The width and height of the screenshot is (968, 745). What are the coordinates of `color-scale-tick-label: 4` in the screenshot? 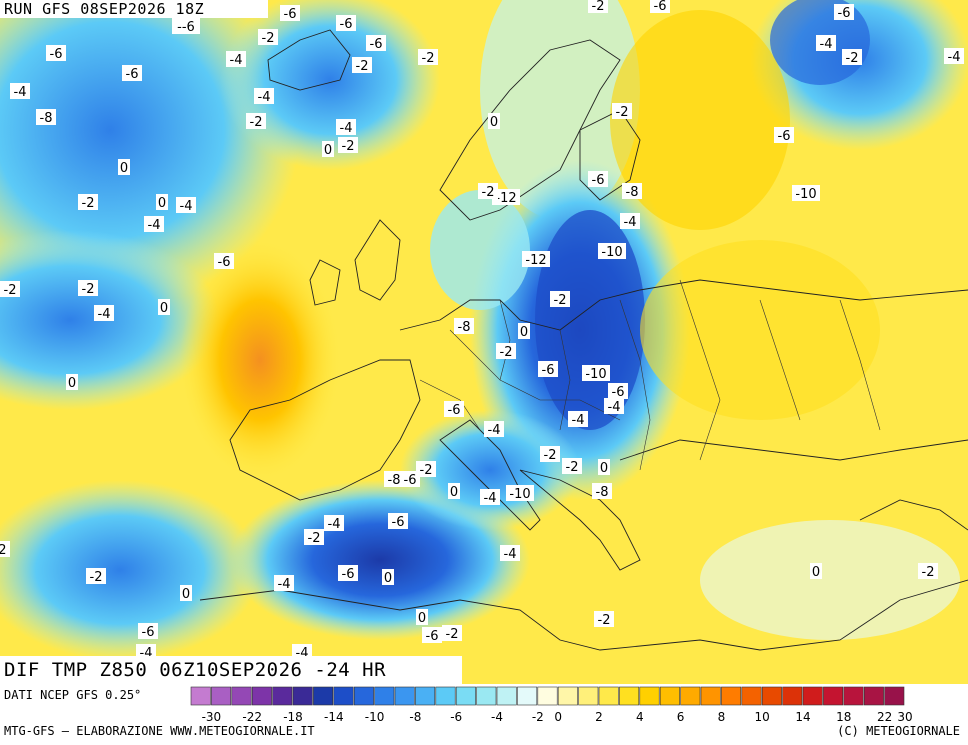 It's located at (639, 717).